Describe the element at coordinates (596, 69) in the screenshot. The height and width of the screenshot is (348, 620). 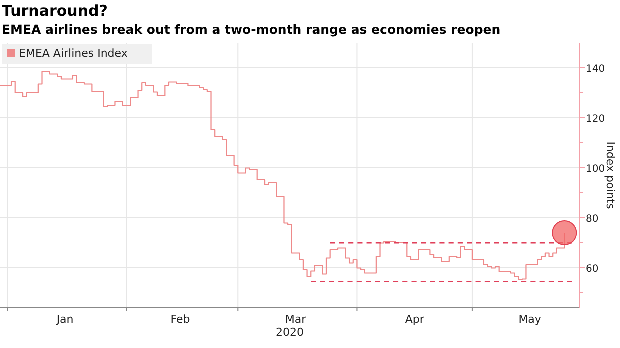
I see `y-tick-label: 140` at that location.